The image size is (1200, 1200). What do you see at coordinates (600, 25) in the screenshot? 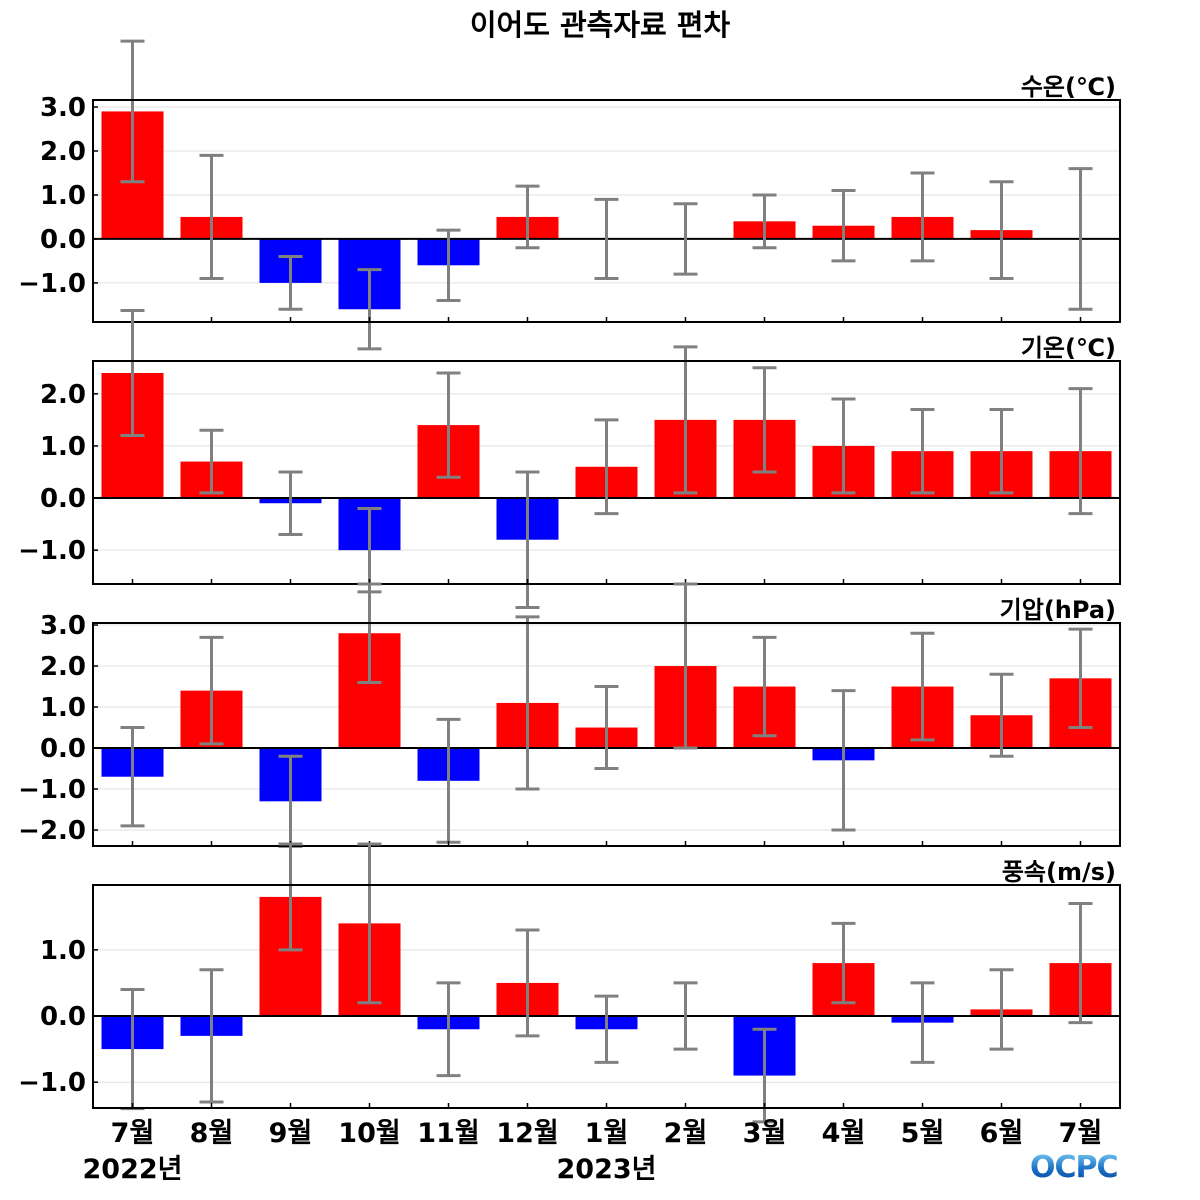
I see `chart-title: 이어도 관측자료 편차` at bounding box center [600, 25].